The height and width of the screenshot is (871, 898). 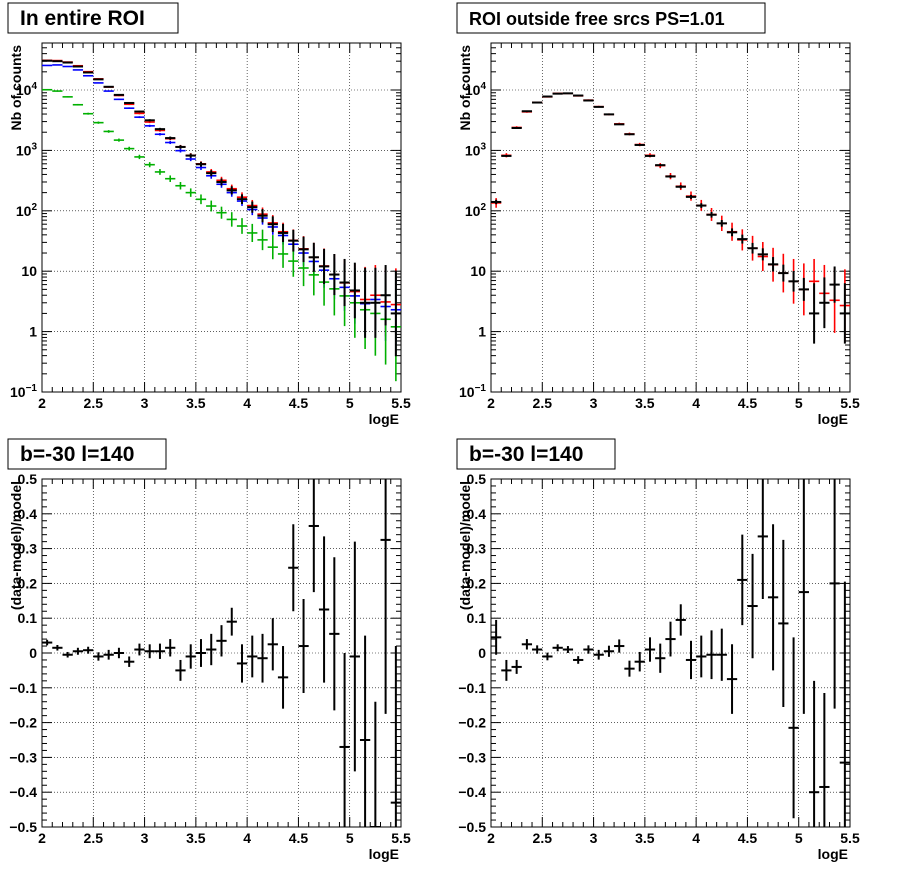 What do you see at coordinates (597, 19) in the screenshot?
I see `chart-title: ROI outside free srcs PS=1.01` at bounding box center [597, 19].